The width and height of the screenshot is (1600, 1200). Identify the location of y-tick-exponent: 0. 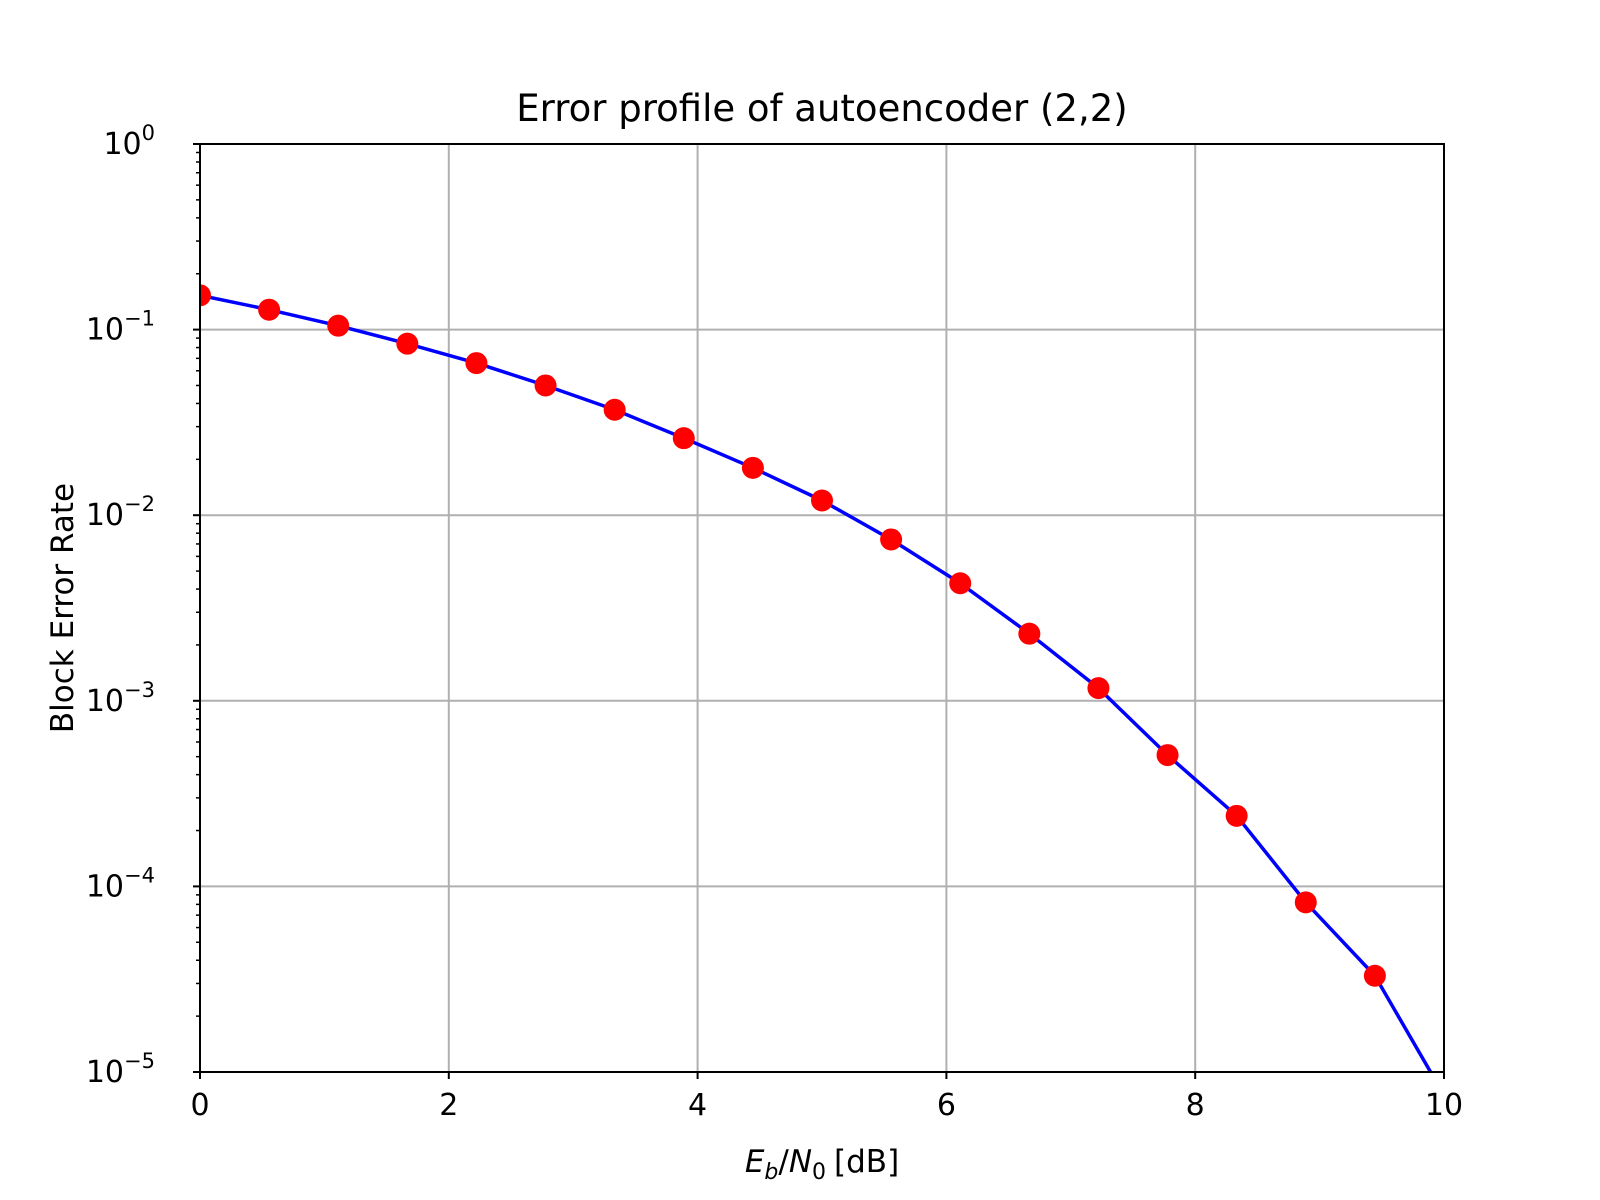
(148, 133).